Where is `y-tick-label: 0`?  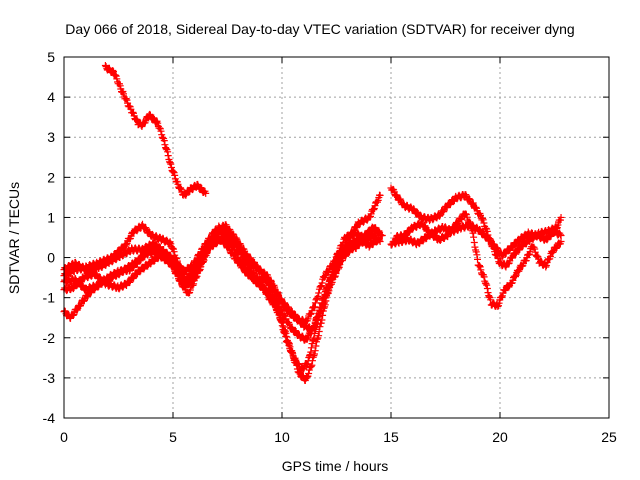 y-tick-label: 0 is located at coordinates (51, 258).